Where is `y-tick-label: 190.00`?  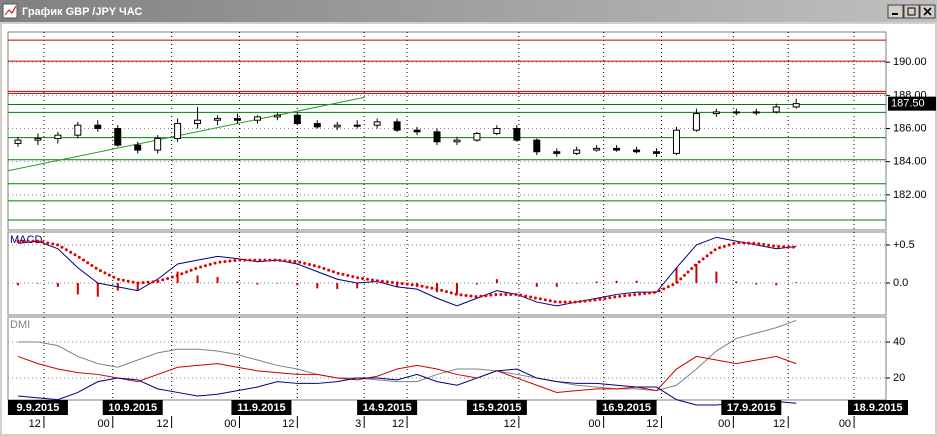 y-tick-label: 190.00 is located at coordinates (910, 62).